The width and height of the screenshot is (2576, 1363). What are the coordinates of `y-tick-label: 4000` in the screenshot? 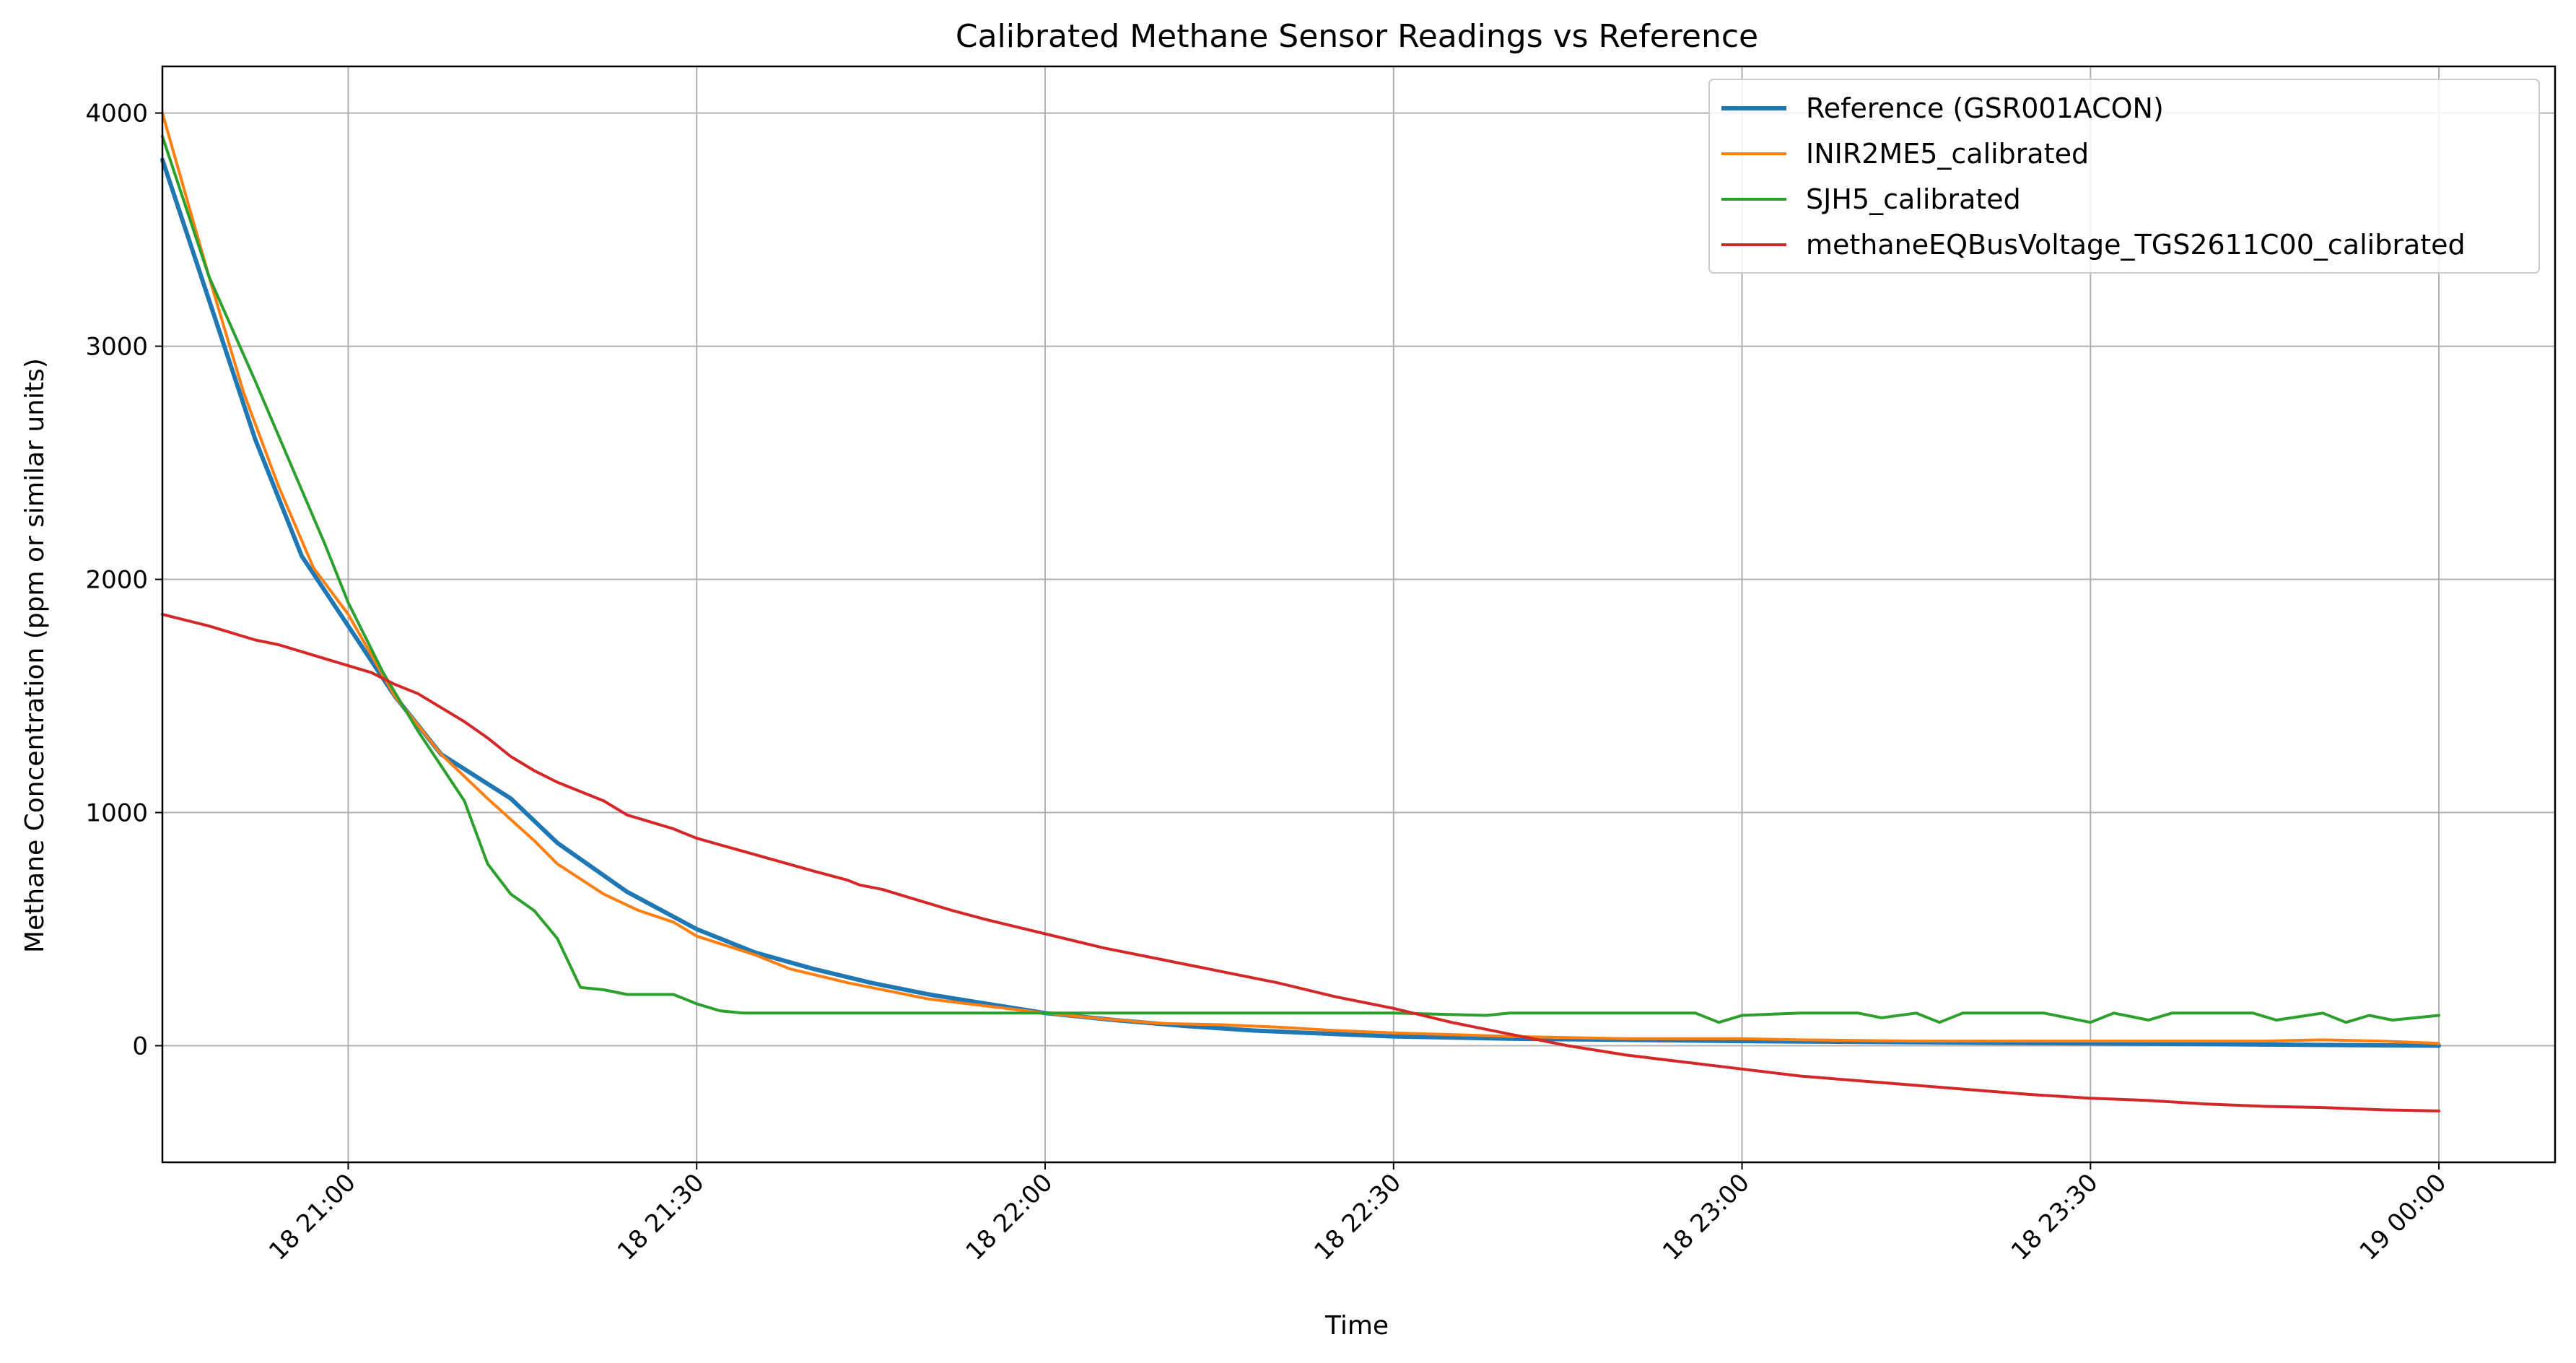 It's located at (116, 115).